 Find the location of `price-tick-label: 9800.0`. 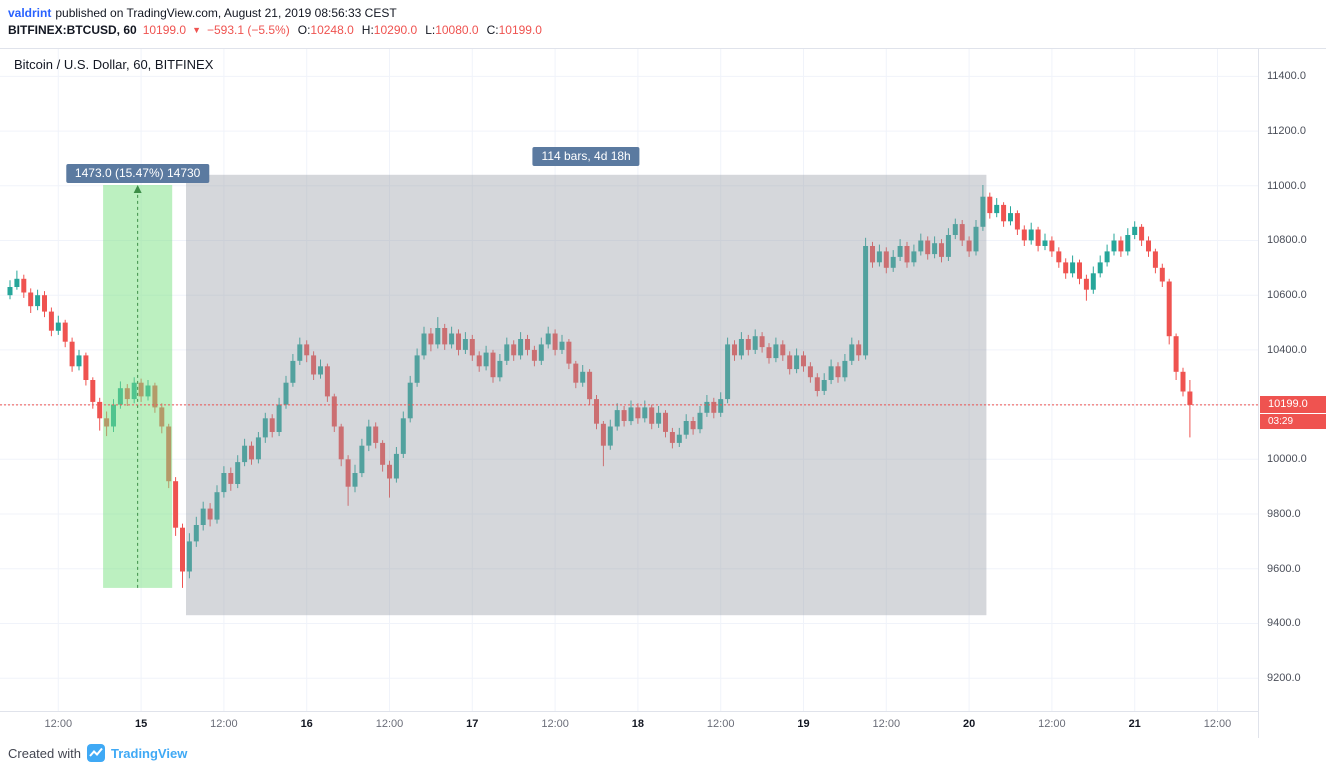

price-tick-label: 9800.0 is located at coordinates (1284, 514).